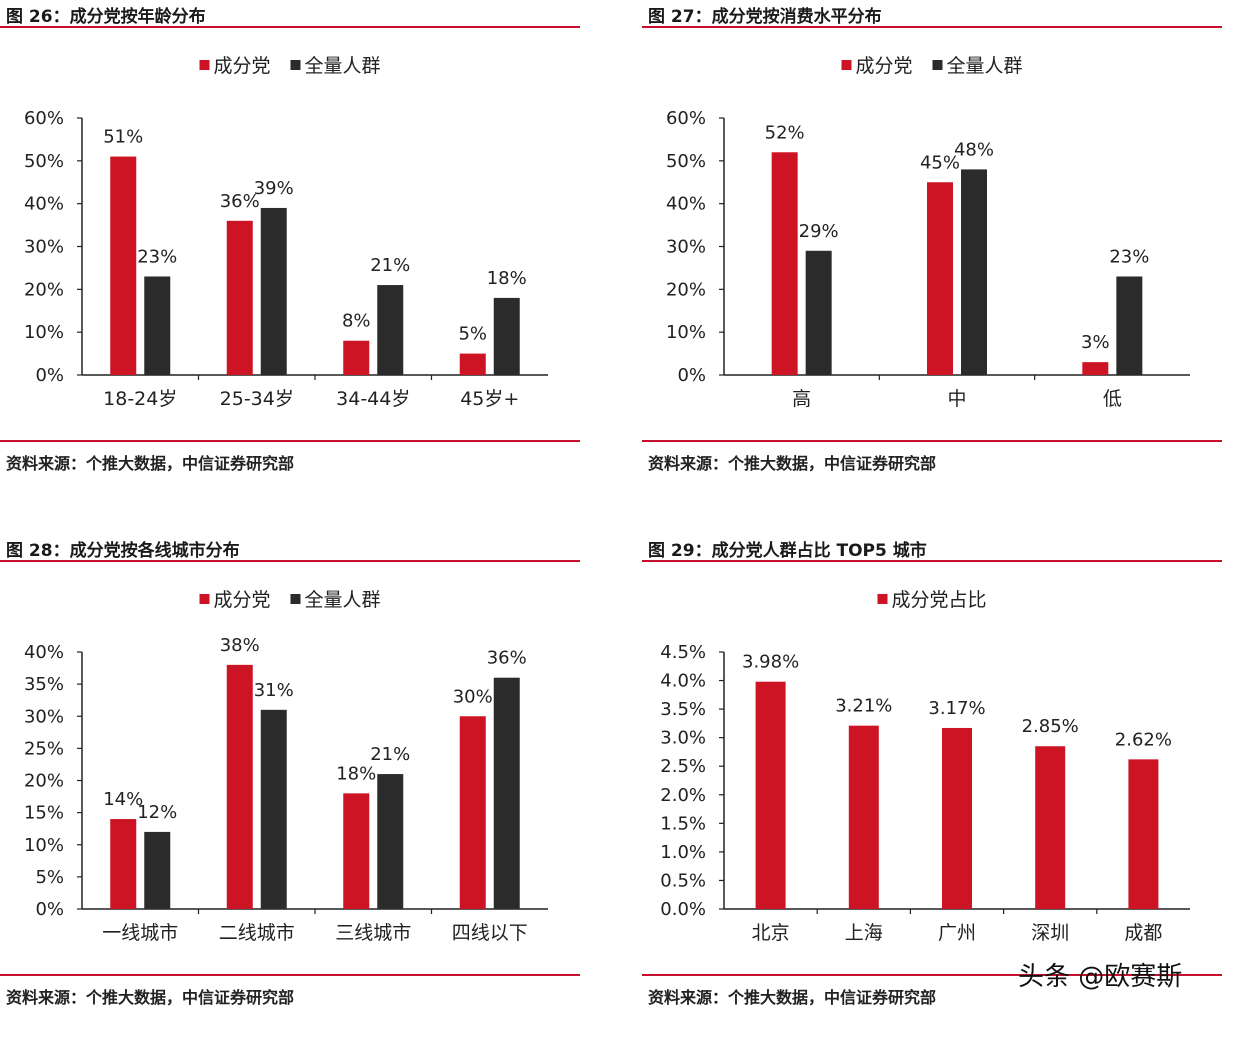  Describe the element at coordinates (49, 877) in the screenshot. I see `y-tick-label: 5%` at that location.